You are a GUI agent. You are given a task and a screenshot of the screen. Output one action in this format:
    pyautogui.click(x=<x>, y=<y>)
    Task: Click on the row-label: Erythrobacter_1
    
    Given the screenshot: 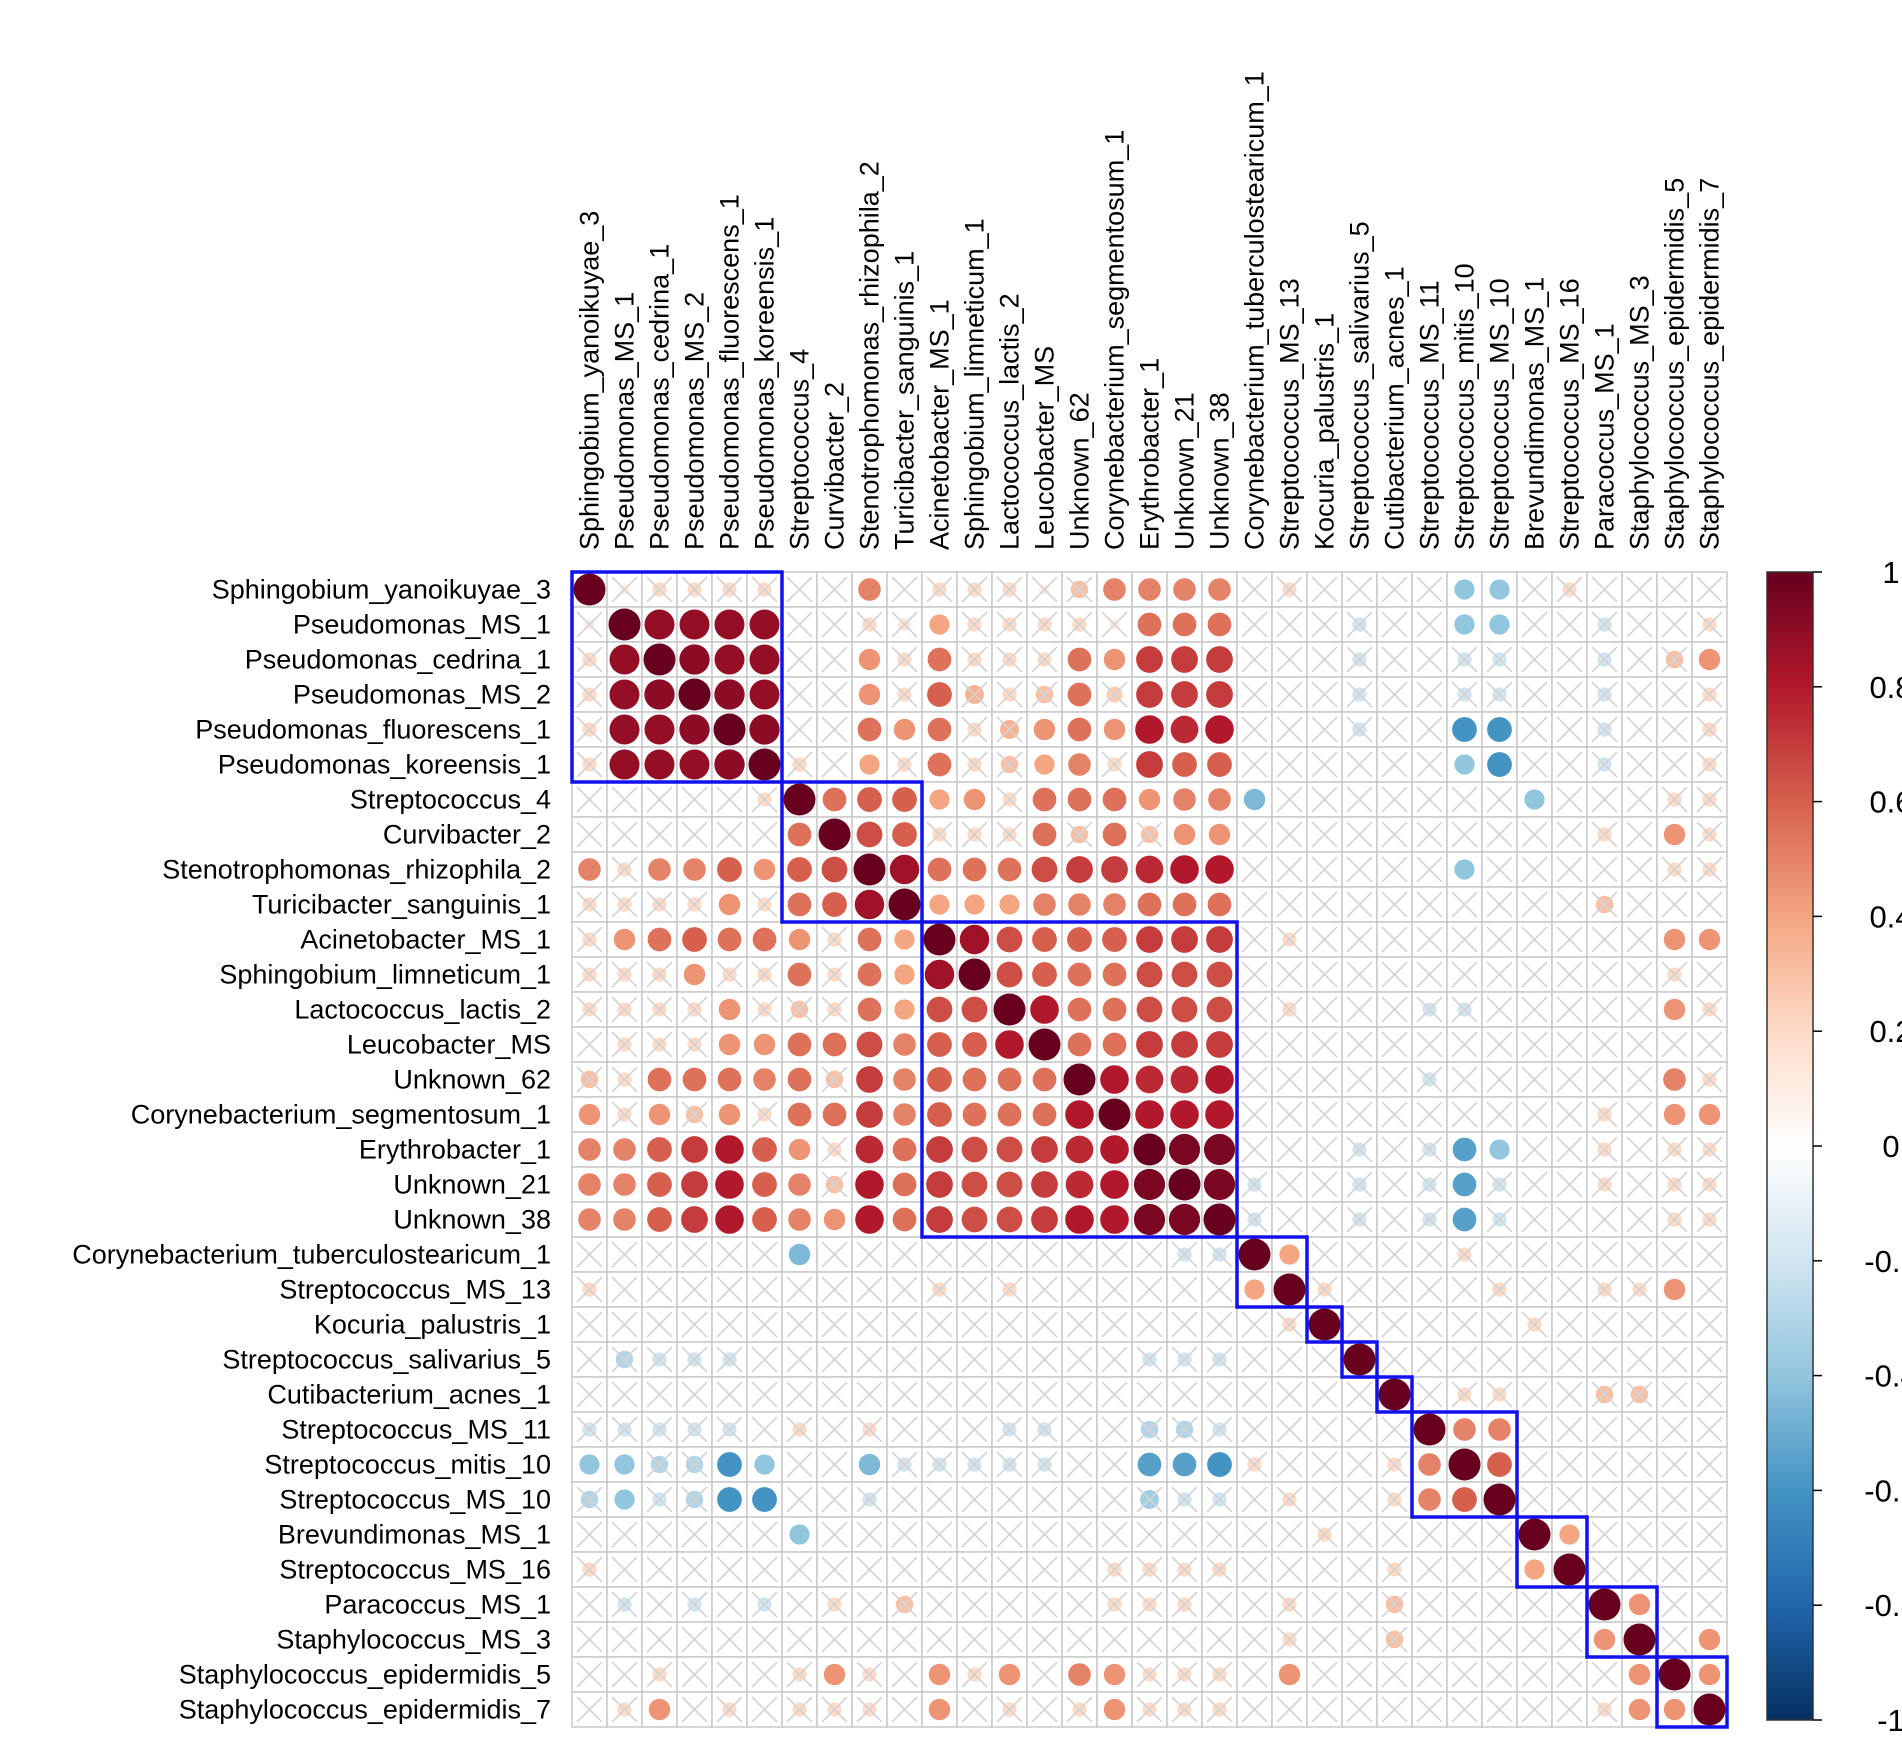 What is the action you would take?
    pyautogui.click(x=455, y=1150)
    